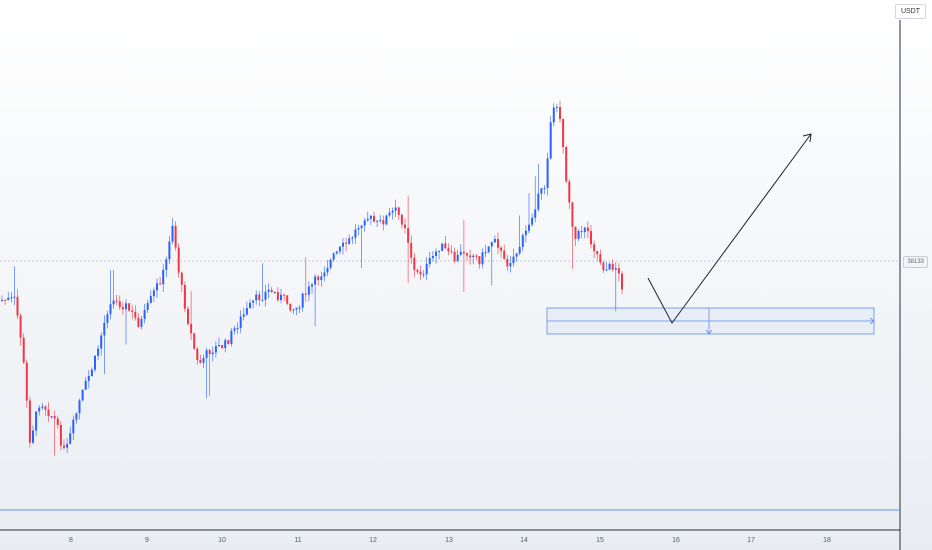  What do you see at coordinates (524, 540) in the screenshot?
I see `time-tick-14: 14` at bounding box center [524, 540].